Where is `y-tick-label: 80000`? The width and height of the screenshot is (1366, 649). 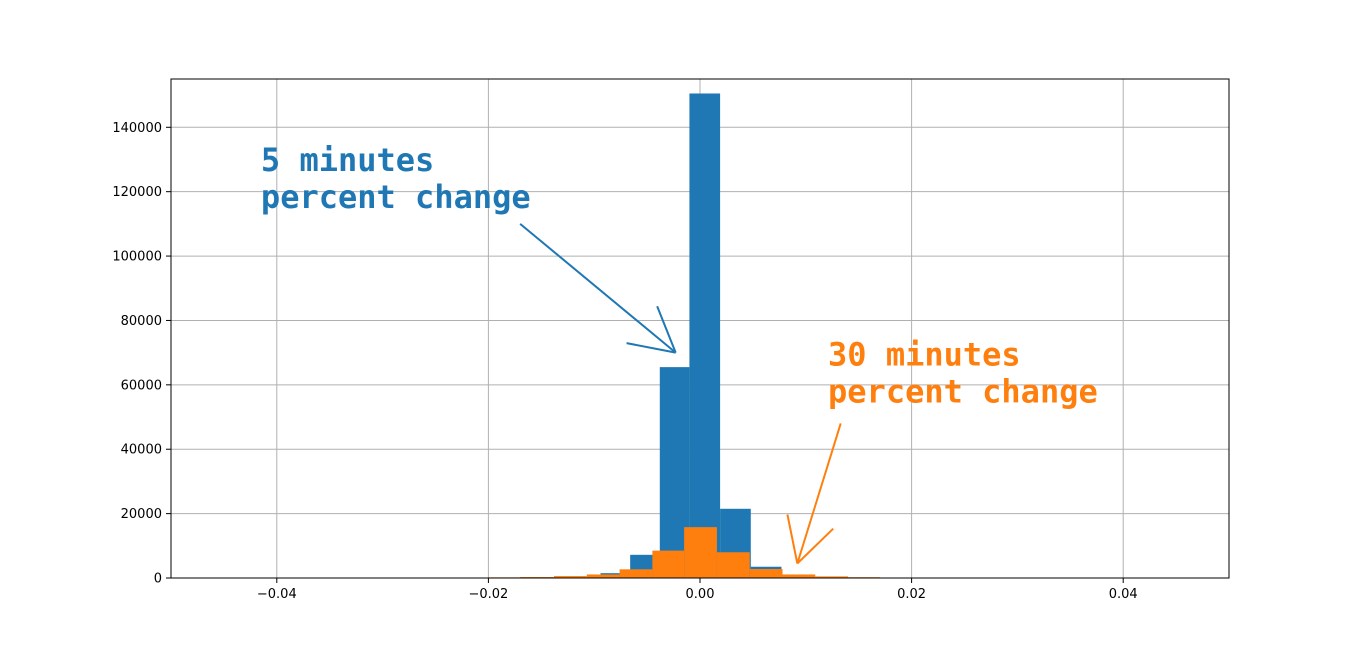 y-tick-label: 80000 is located at coordinates (141, 321).